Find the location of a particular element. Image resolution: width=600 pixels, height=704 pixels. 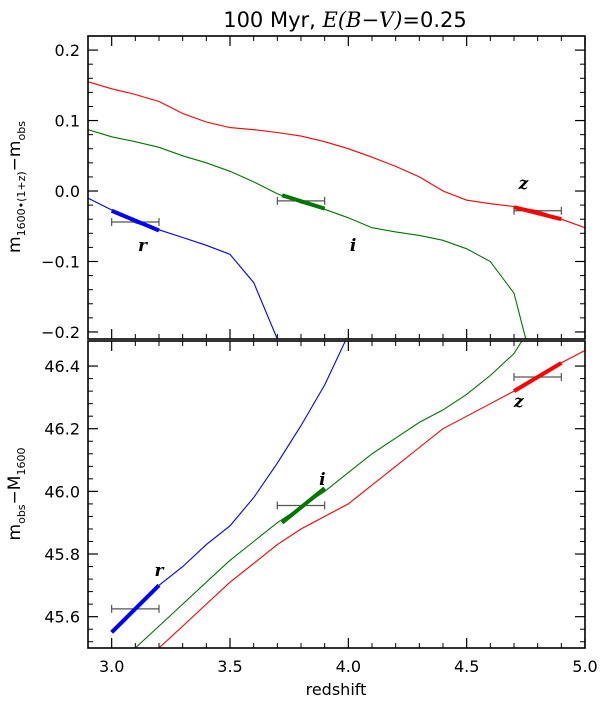

top-band-r-segment is located at coordinates (135, 220).